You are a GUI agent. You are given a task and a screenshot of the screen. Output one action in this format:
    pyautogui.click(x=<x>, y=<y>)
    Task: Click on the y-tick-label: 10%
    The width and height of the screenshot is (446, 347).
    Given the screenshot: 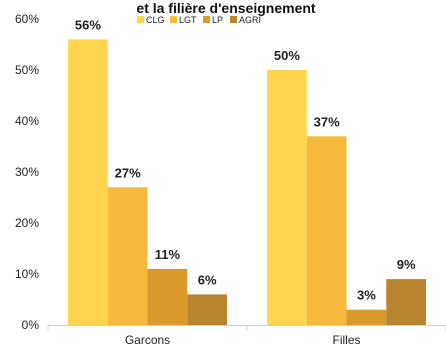 What is the action you would take?
    pyautogui.click(x=27, y=274)
    